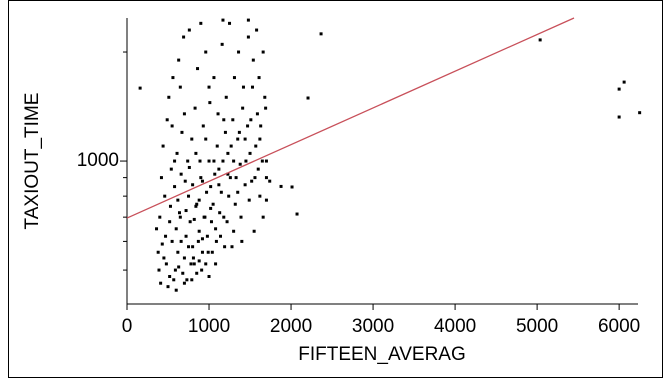 This screenshot has width=664, height=379. I want to click on y-tick-label: 1000, so click(98, 160).